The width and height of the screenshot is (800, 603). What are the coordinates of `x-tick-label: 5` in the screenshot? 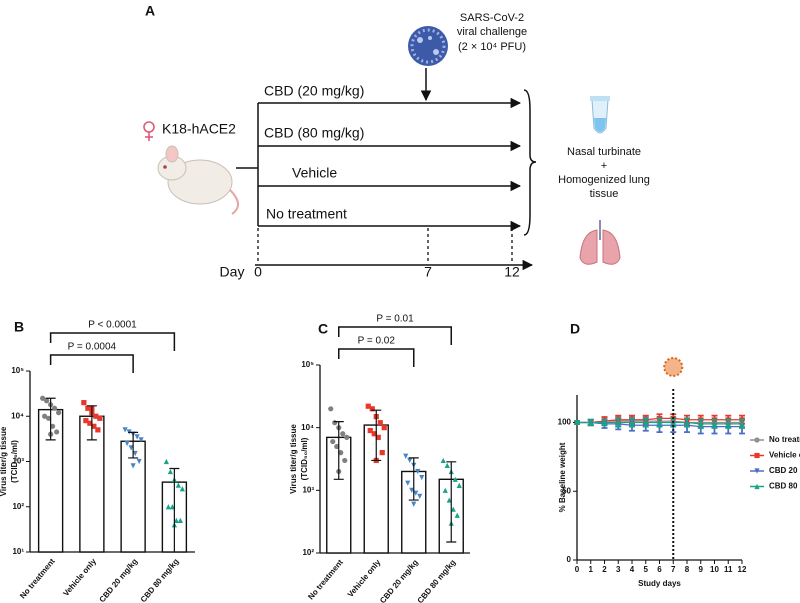 It's located at (646, 569).